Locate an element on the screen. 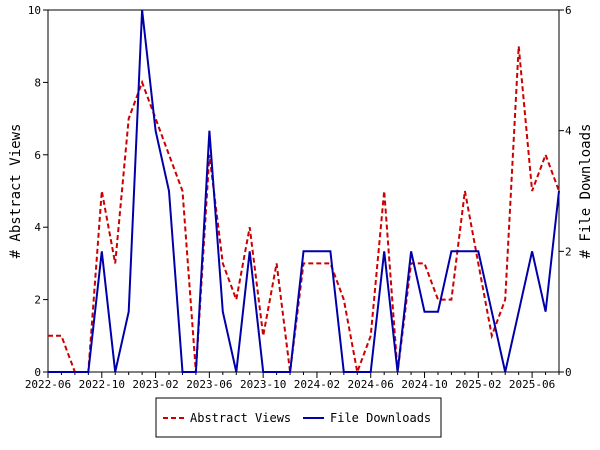  y-axis: 0 2 4 6 8 10 is located at coordinates (38, 191).